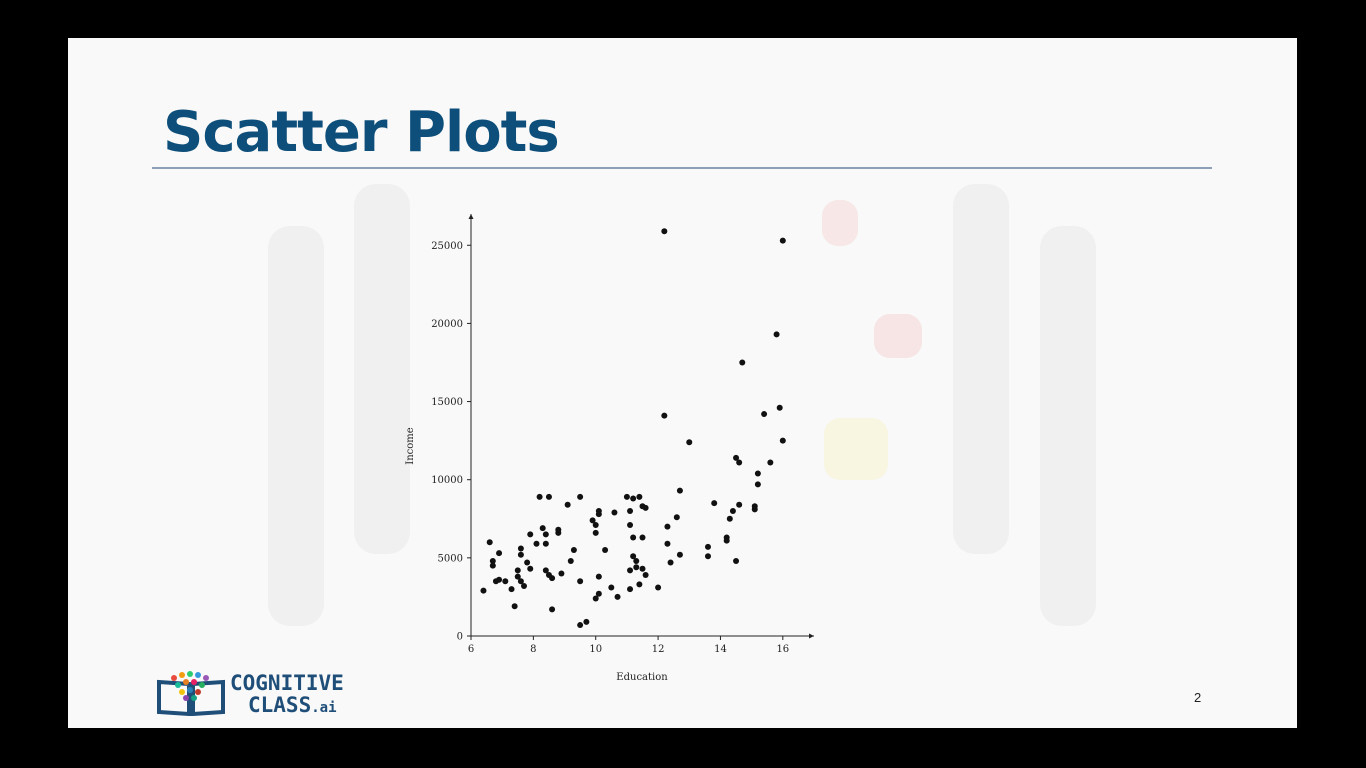  I want to click on watermark-pink-square, so click(840, 223).